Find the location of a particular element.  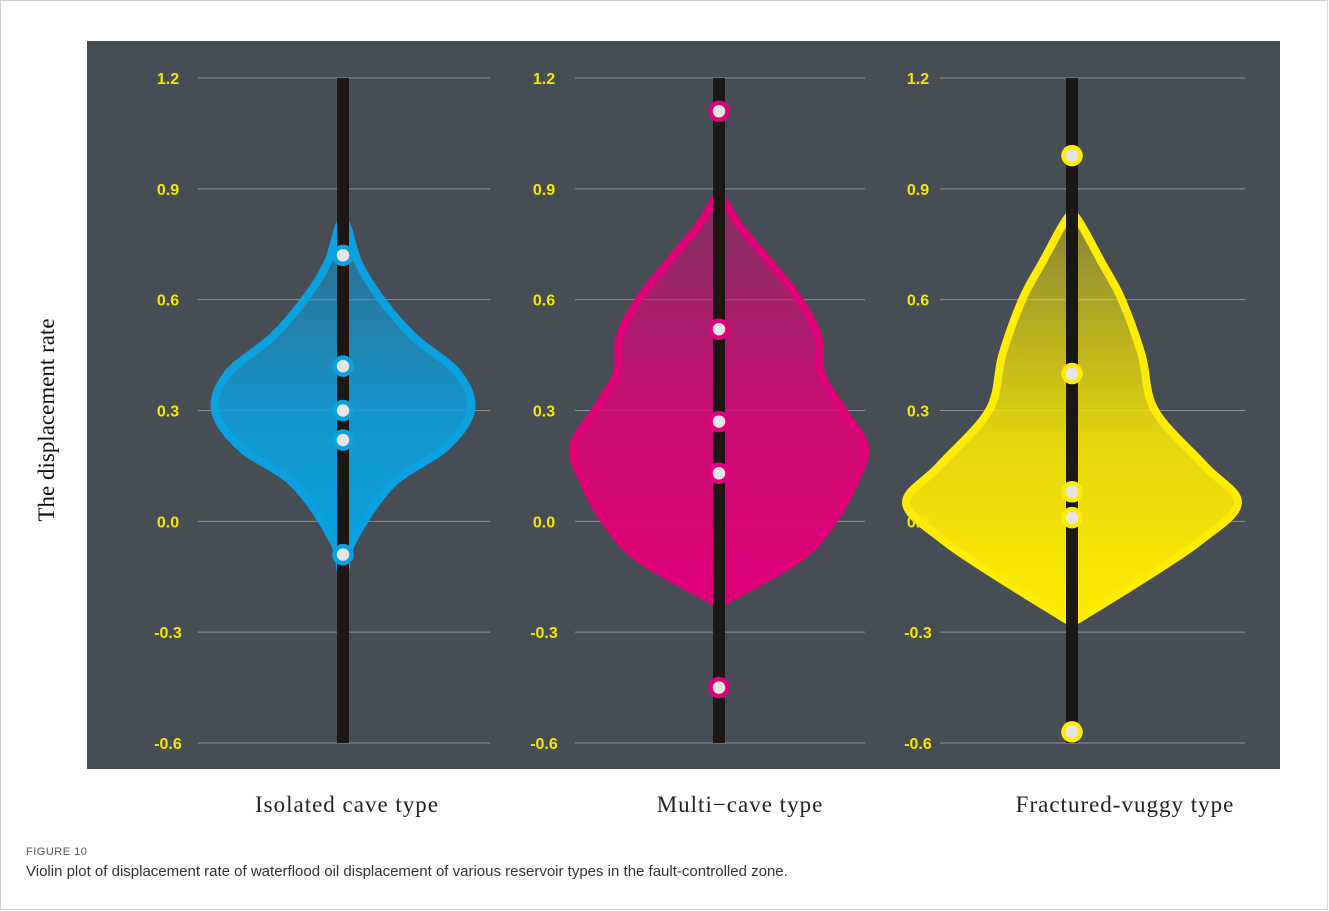

category-label-fractured-vuggy: Fractured-vuggy type is located at coordinates (1125, 804).